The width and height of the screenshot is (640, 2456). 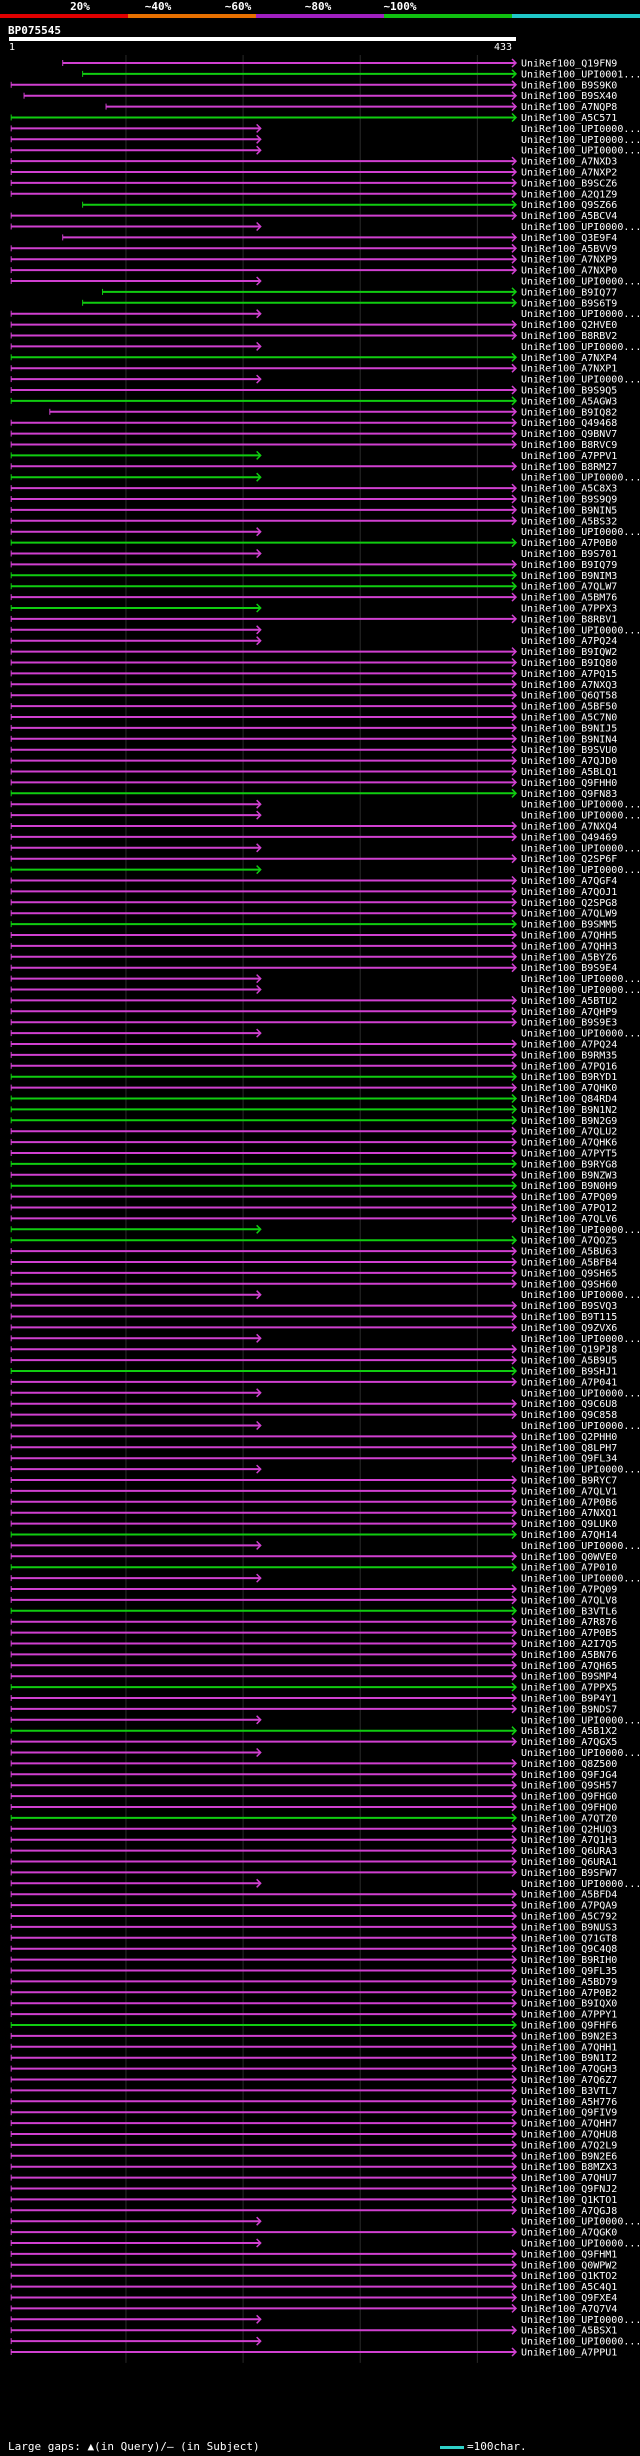 What do you see at coordinates (569, 1350) in the screenshot?
I see `hit-label: UniRef100_Q19PJ8` at bounding box center [569, 1350].